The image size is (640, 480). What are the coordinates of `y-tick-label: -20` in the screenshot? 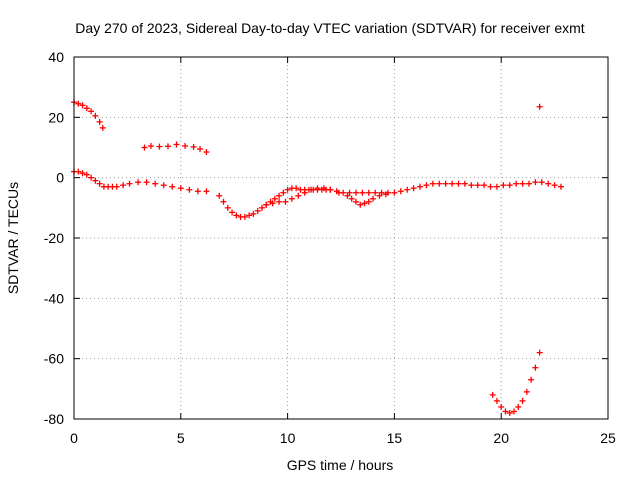 It's located at (54, 238).